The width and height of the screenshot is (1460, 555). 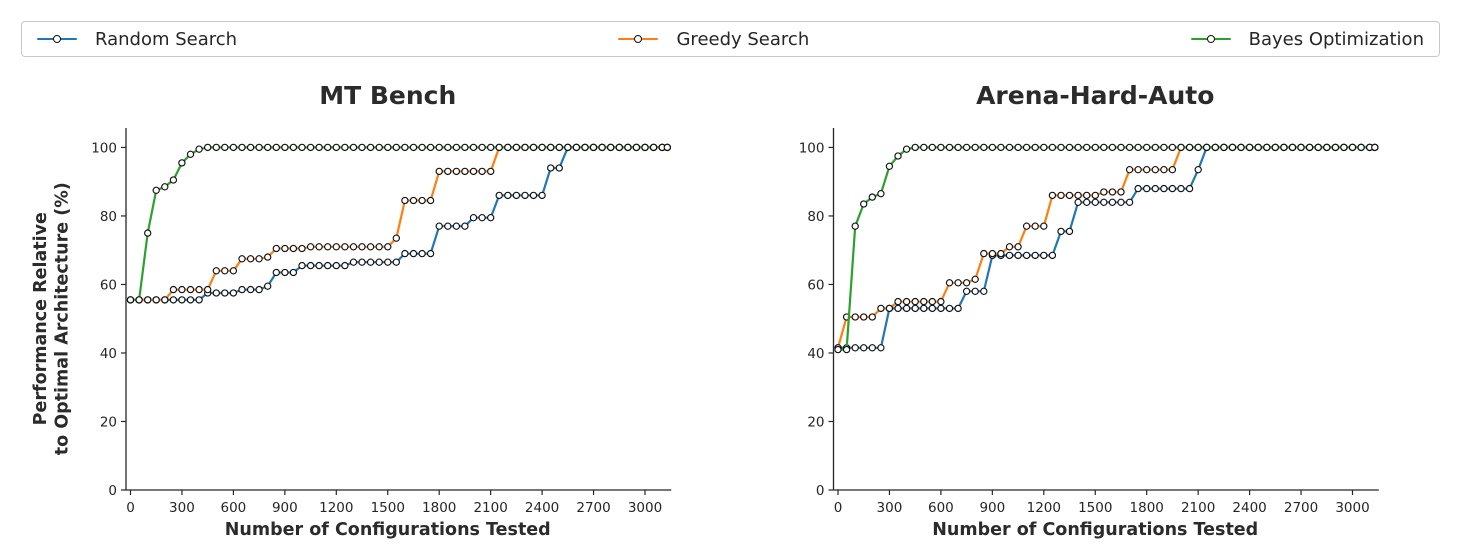 What do you see at coordinates (1095, 508) in the screenshot?
I see `x-tick-label: 1500` at bounding box center [1095, 508].